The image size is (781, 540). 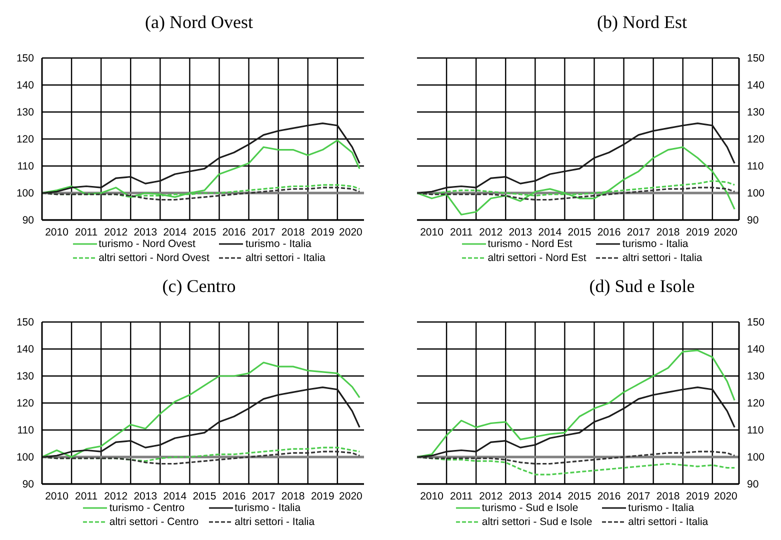 I want to click on legend-label: turismo - Nord Ovest, so click(x=147, y=244).